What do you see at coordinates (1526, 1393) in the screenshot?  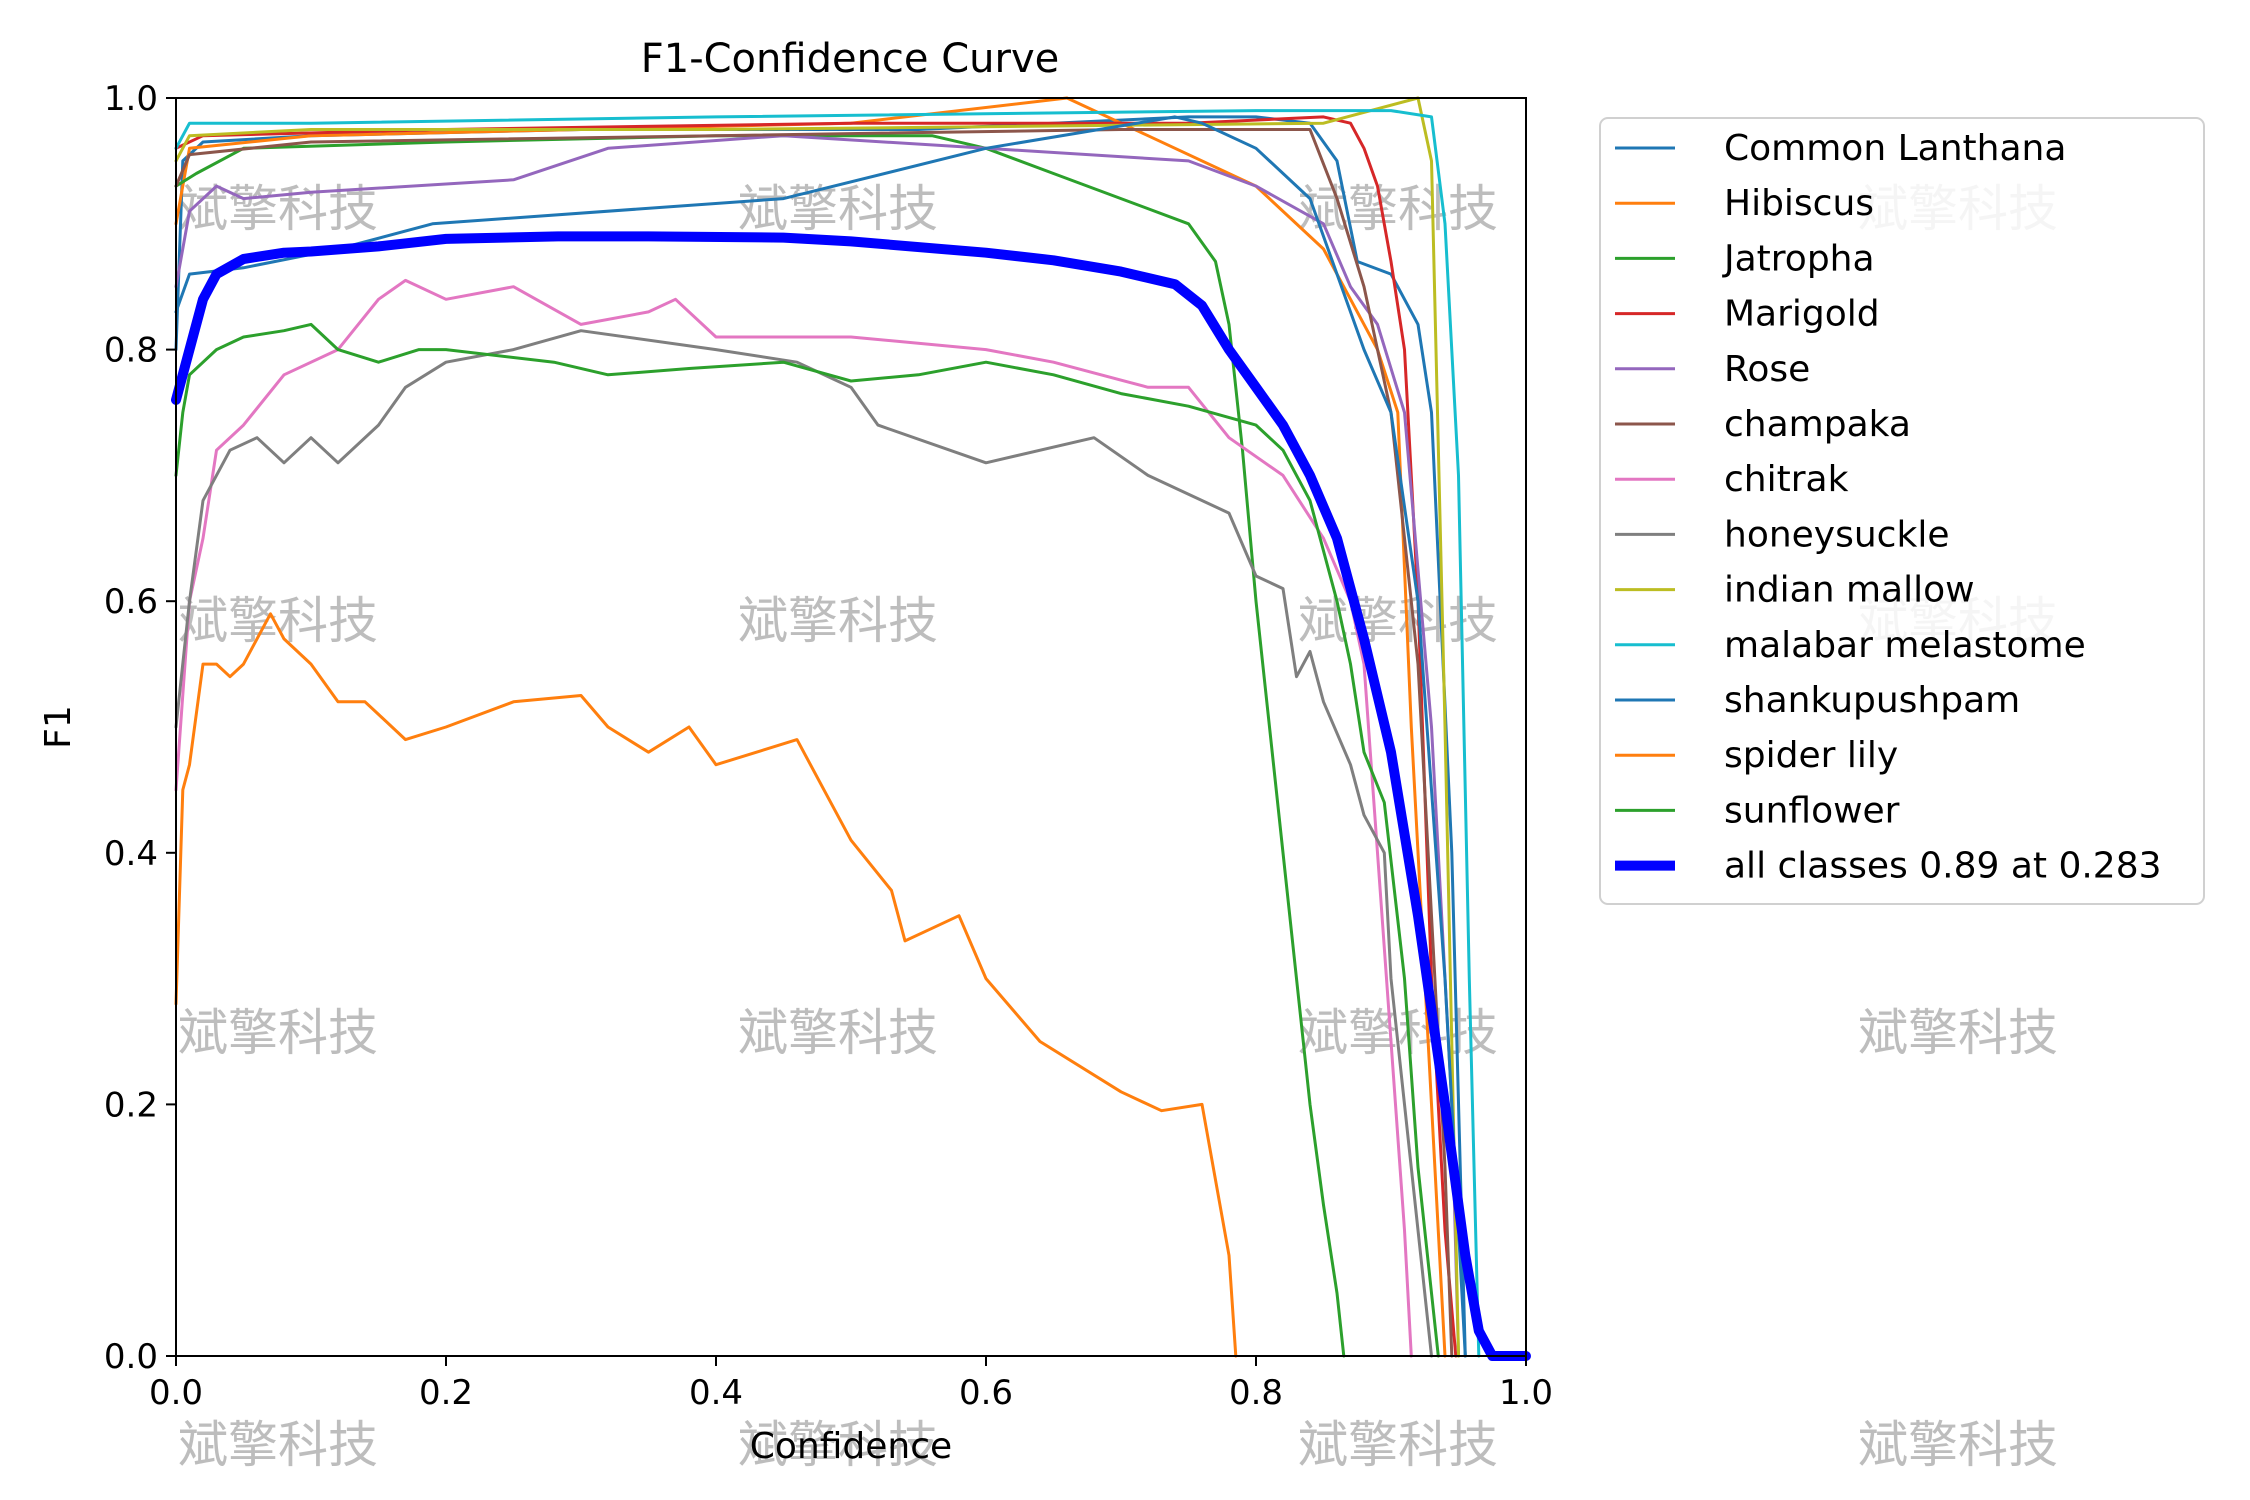 I see `x-tick-label: 1.0` at bounding box center [1526, 1393].